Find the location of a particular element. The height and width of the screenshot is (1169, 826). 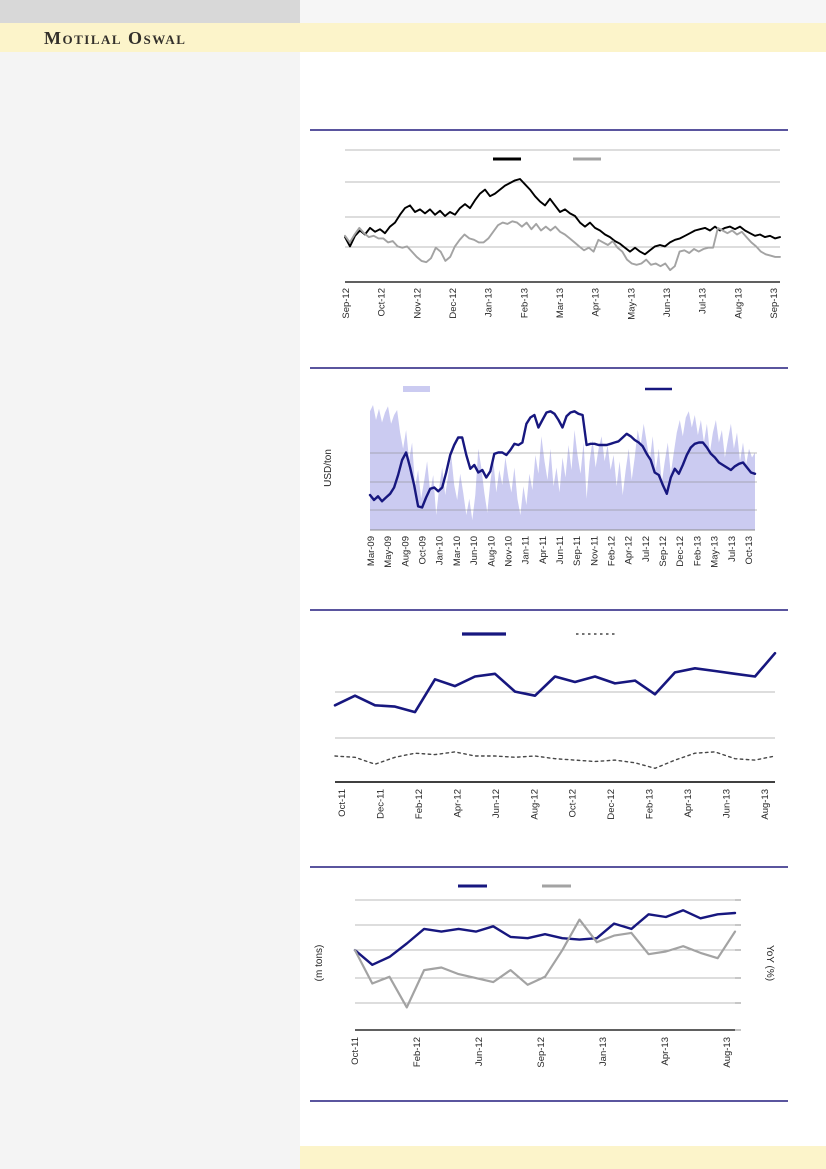

chart-3-series-dotted-line is located at coordinates (555, 760).